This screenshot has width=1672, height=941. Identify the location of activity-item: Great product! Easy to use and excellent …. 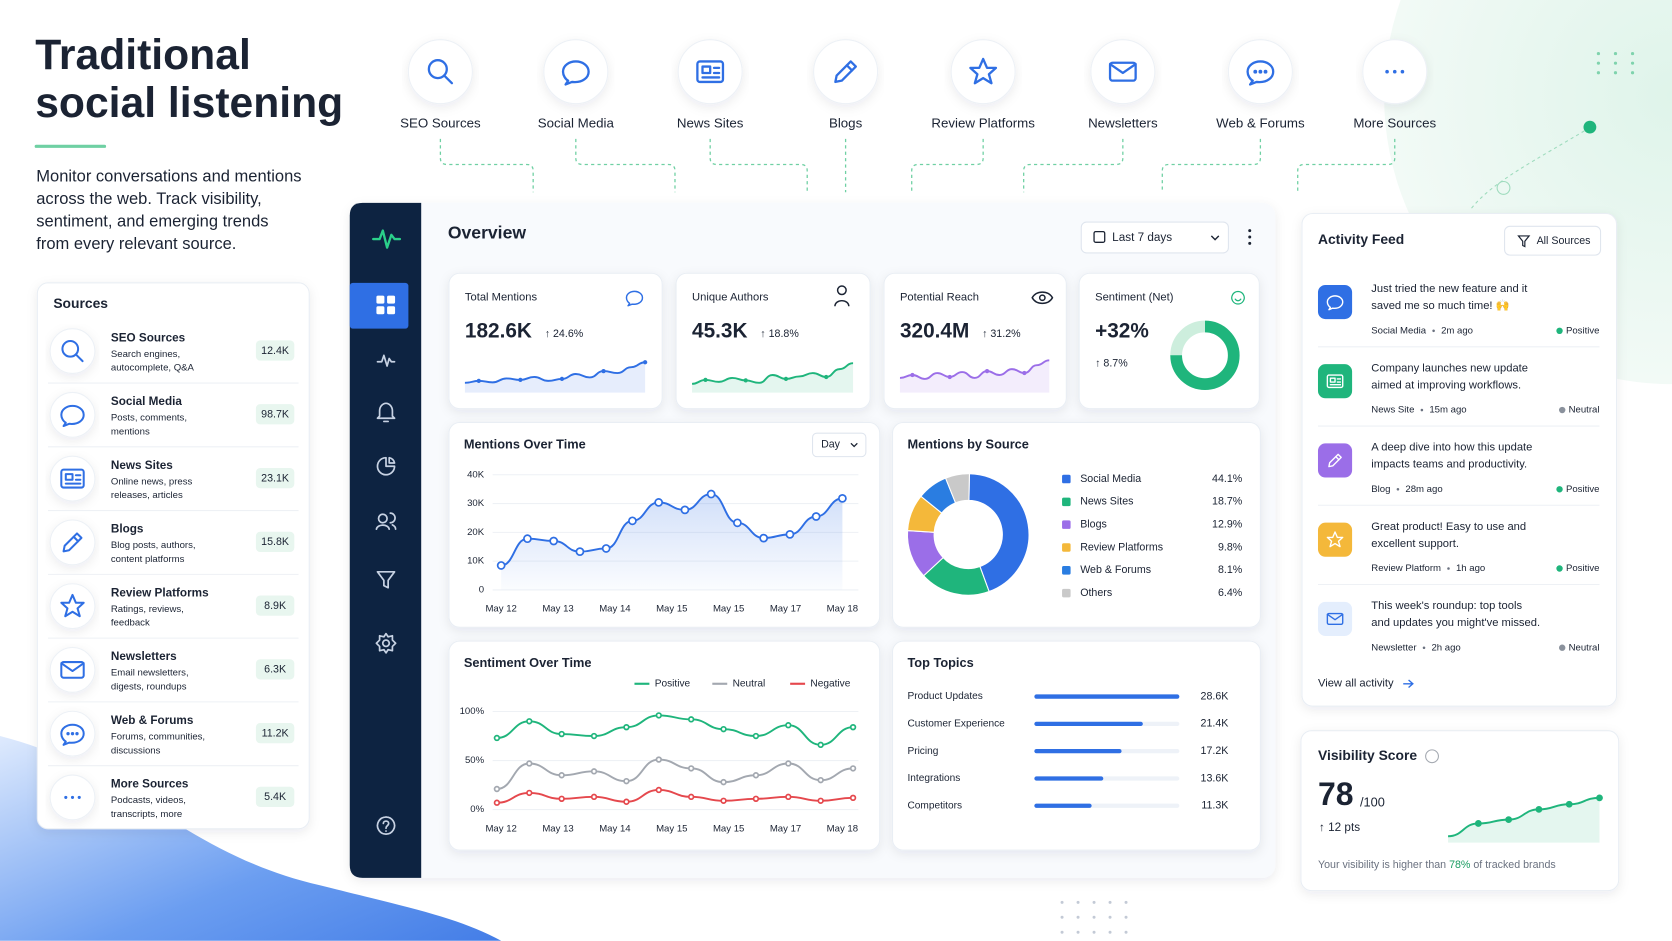
(1458, 547).